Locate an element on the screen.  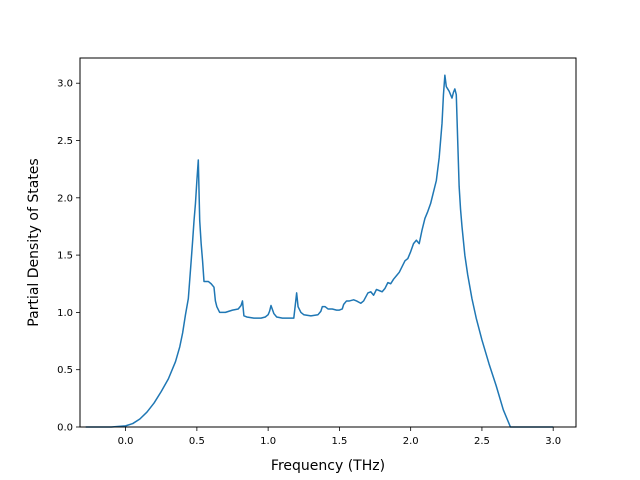
x-tick-label: 0.5 is located at coordinates (197, 441).